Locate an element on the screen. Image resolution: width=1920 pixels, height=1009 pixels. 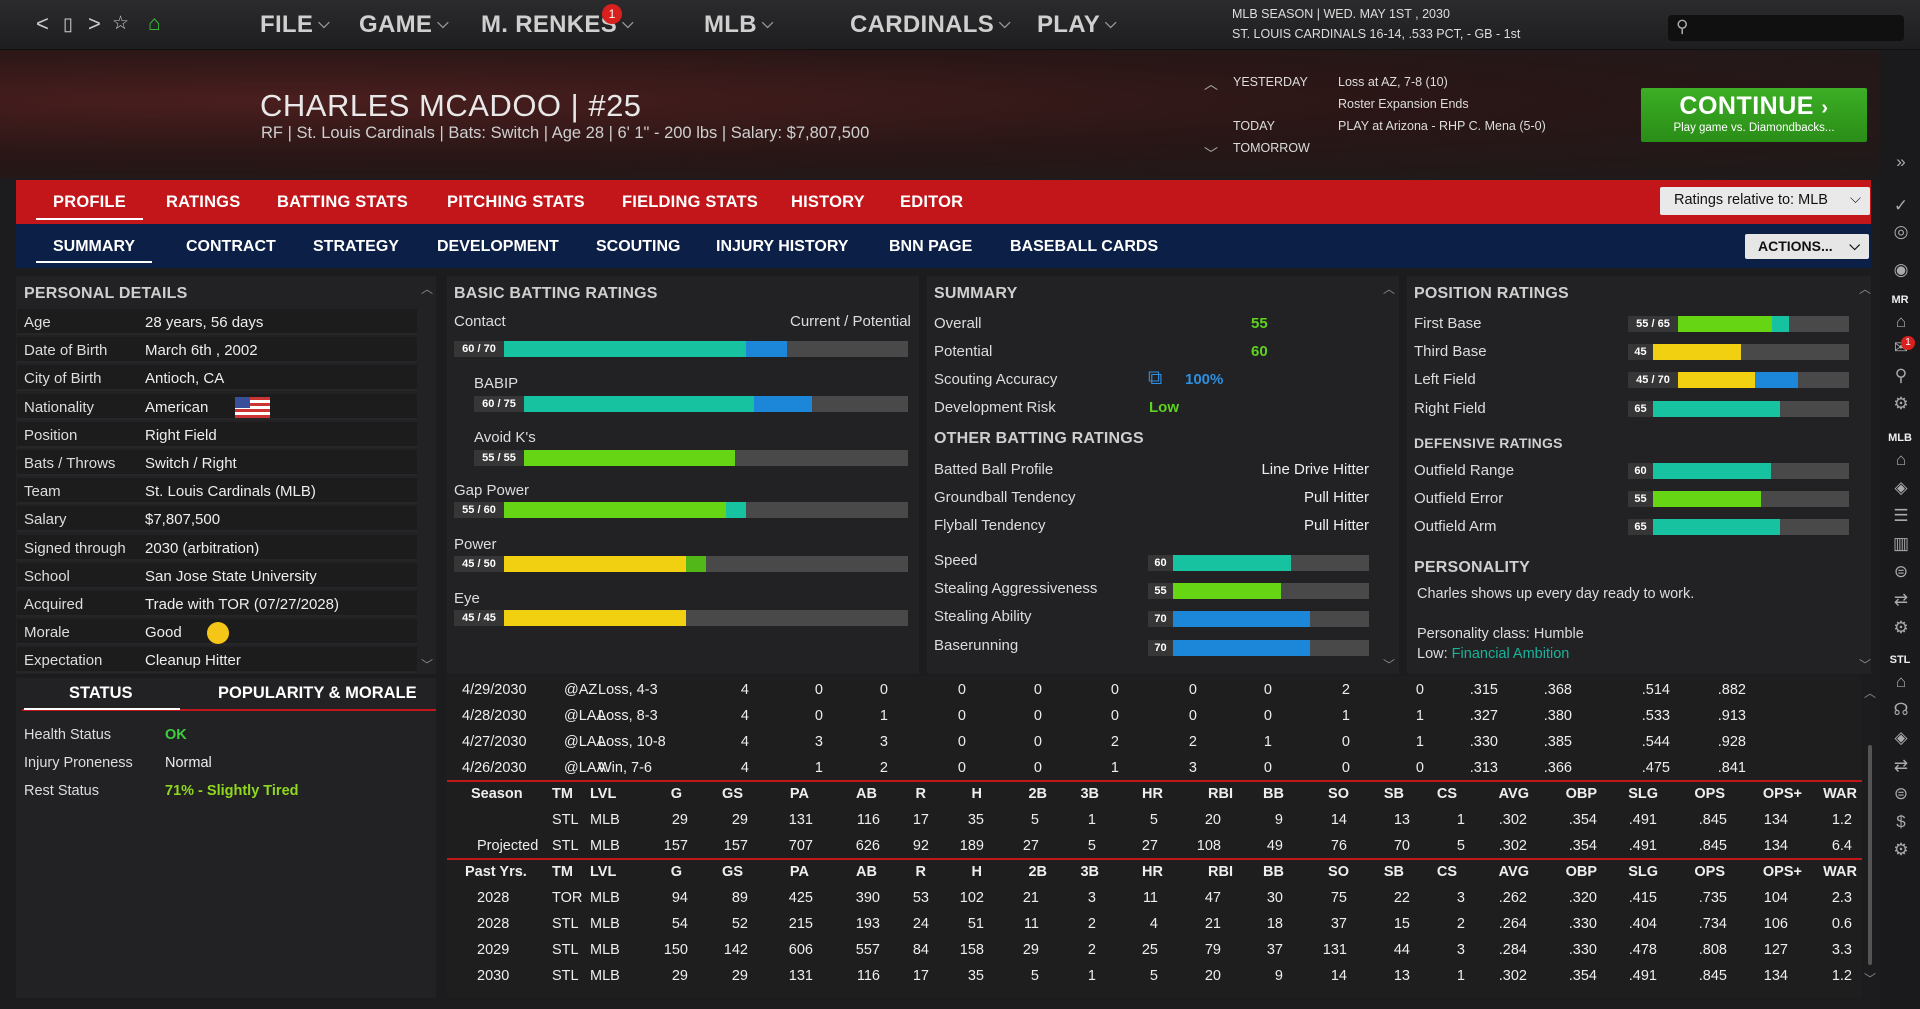
menu-mlb: MLB ⌵ is located at coordinates (739, 25).